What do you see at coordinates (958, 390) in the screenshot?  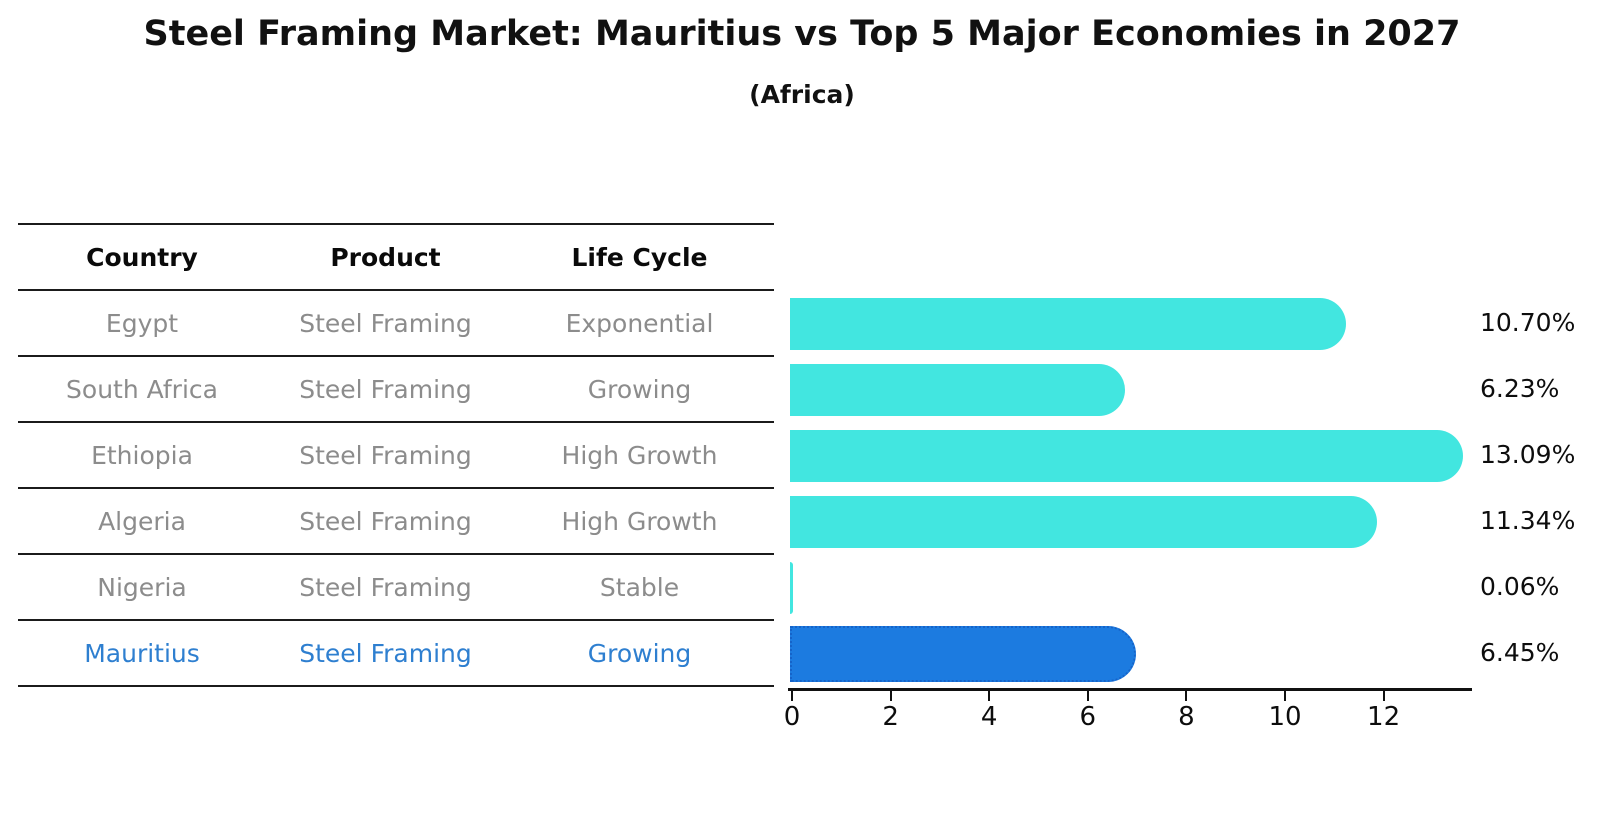 I see `bar-south-africa` at bounding box center [958, 390].